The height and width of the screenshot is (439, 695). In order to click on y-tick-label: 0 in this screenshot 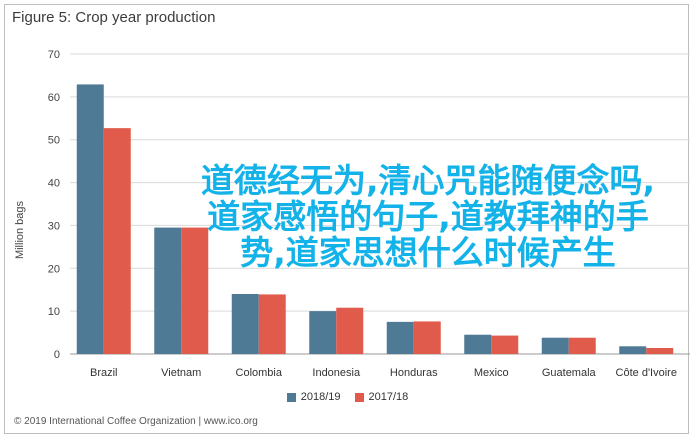, I will do `click(57, 355)`.